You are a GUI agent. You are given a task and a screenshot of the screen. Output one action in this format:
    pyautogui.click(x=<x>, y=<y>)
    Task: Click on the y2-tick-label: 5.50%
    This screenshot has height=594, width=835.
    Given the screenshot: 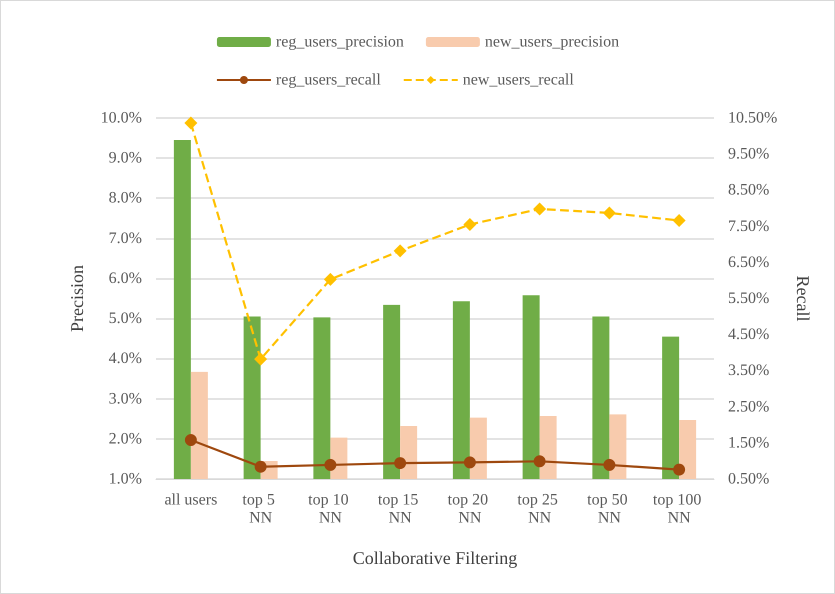 What is the action you would take?
    pyautogui.click(x=749, y=298)
    